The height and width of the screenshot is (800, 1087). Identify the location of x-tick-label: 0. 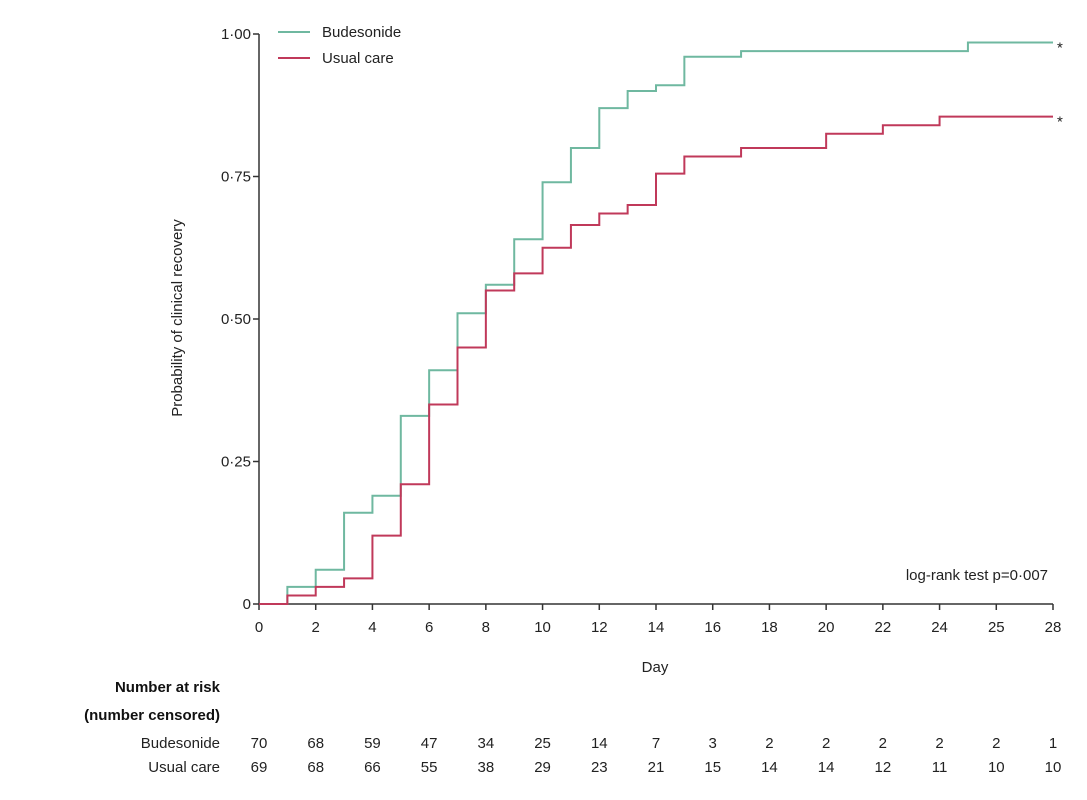
(259, 627).